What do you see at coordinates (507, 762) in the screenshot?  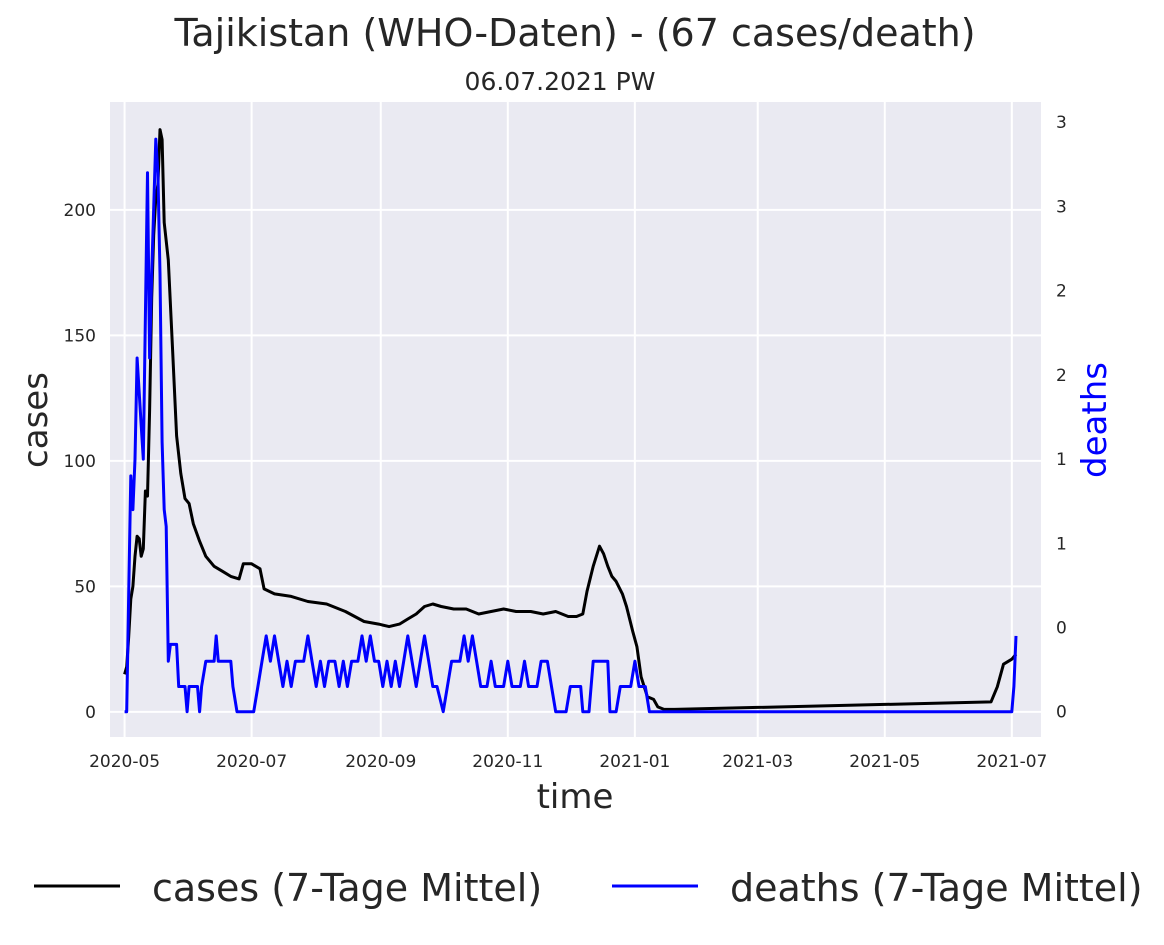 I see `x-tick-label: 2020-11` at bounding box center [507, 762].